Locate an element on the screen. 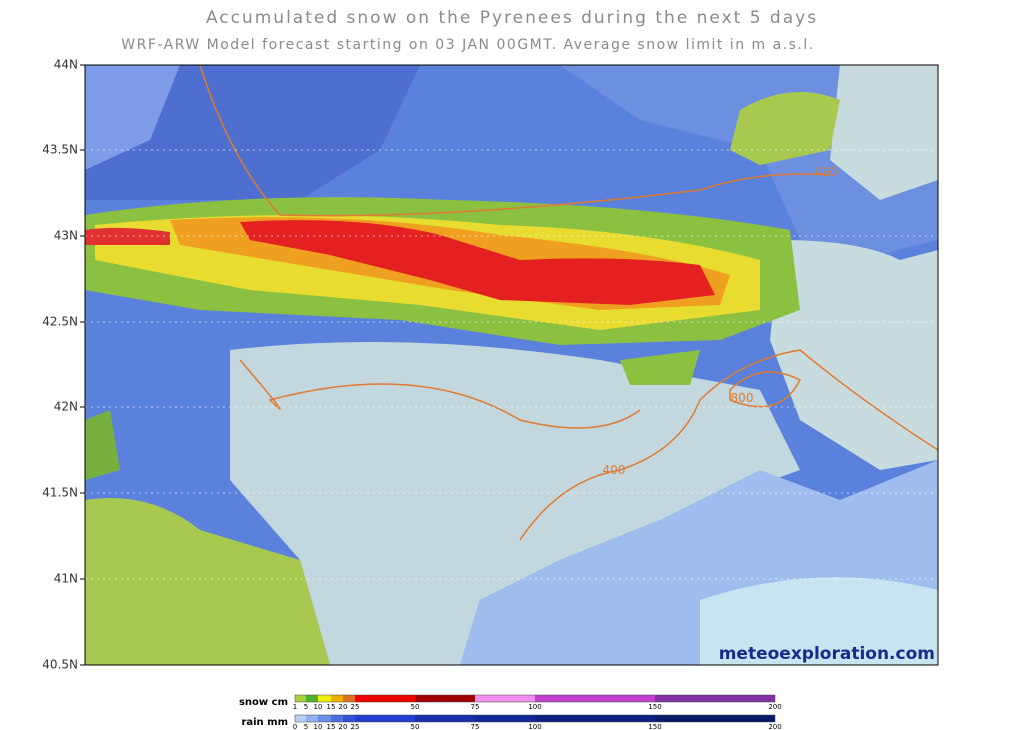  lat-label: 41N is located at coordinates (66, 579).